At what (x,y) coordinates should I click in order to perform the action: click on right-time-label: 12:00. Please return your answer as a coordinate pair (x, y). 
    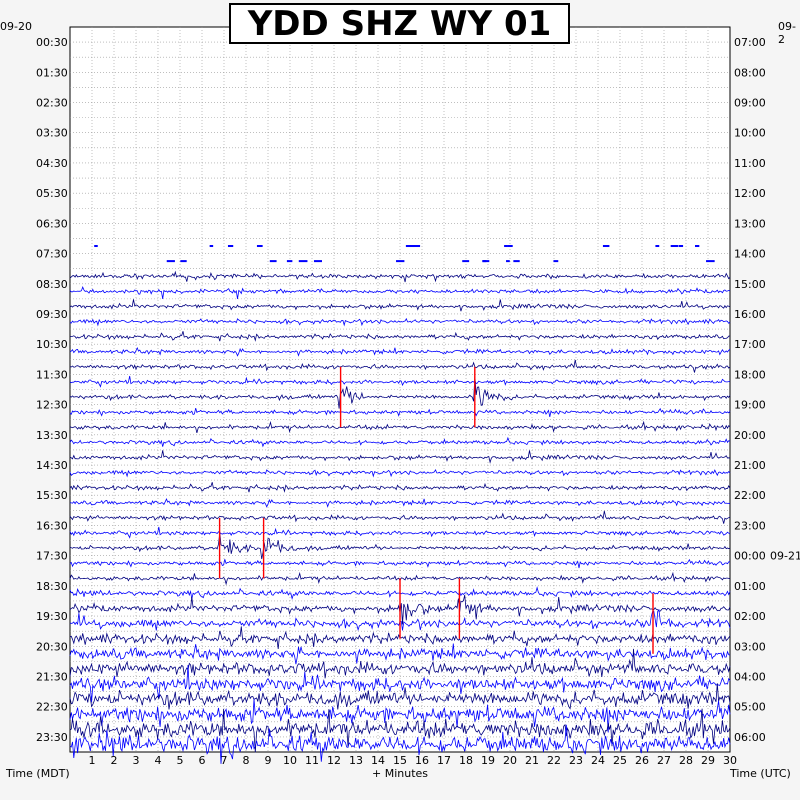
    Looking at the image, I should click on (750, 193).